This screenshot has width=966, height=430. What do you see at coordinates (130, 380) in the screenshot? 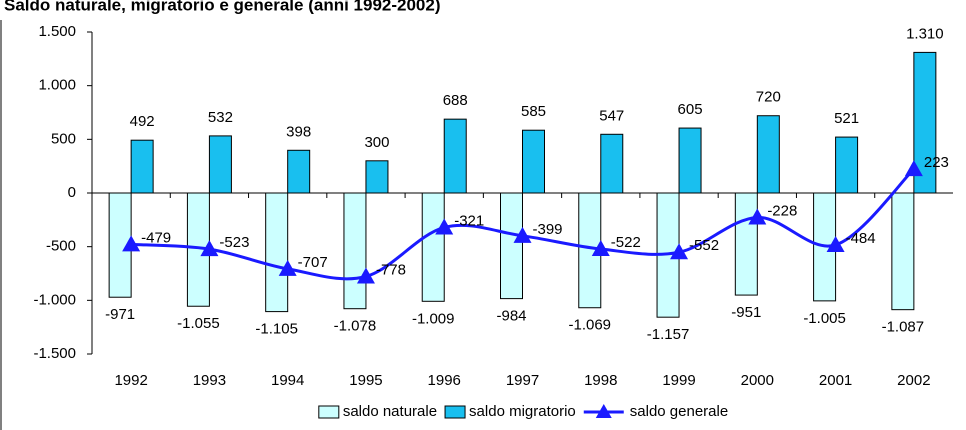
I see `x-tick-label: 1992` at bounding box center [130, 380].